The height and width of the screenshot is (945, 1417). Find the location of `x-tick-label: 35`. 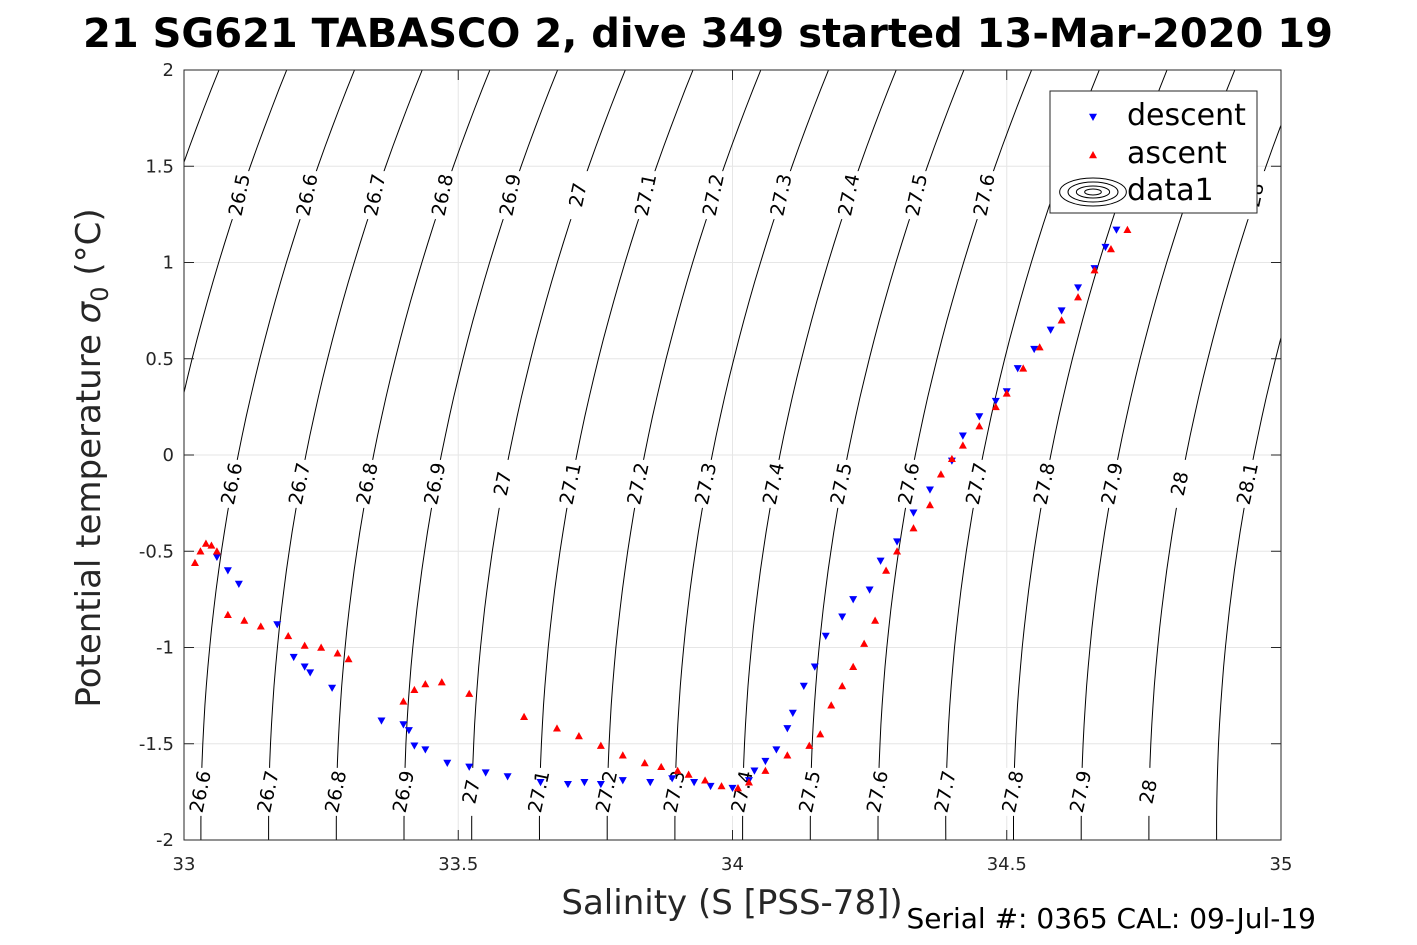

x-tick-label: 35 is located at coordinates (1281, 864).